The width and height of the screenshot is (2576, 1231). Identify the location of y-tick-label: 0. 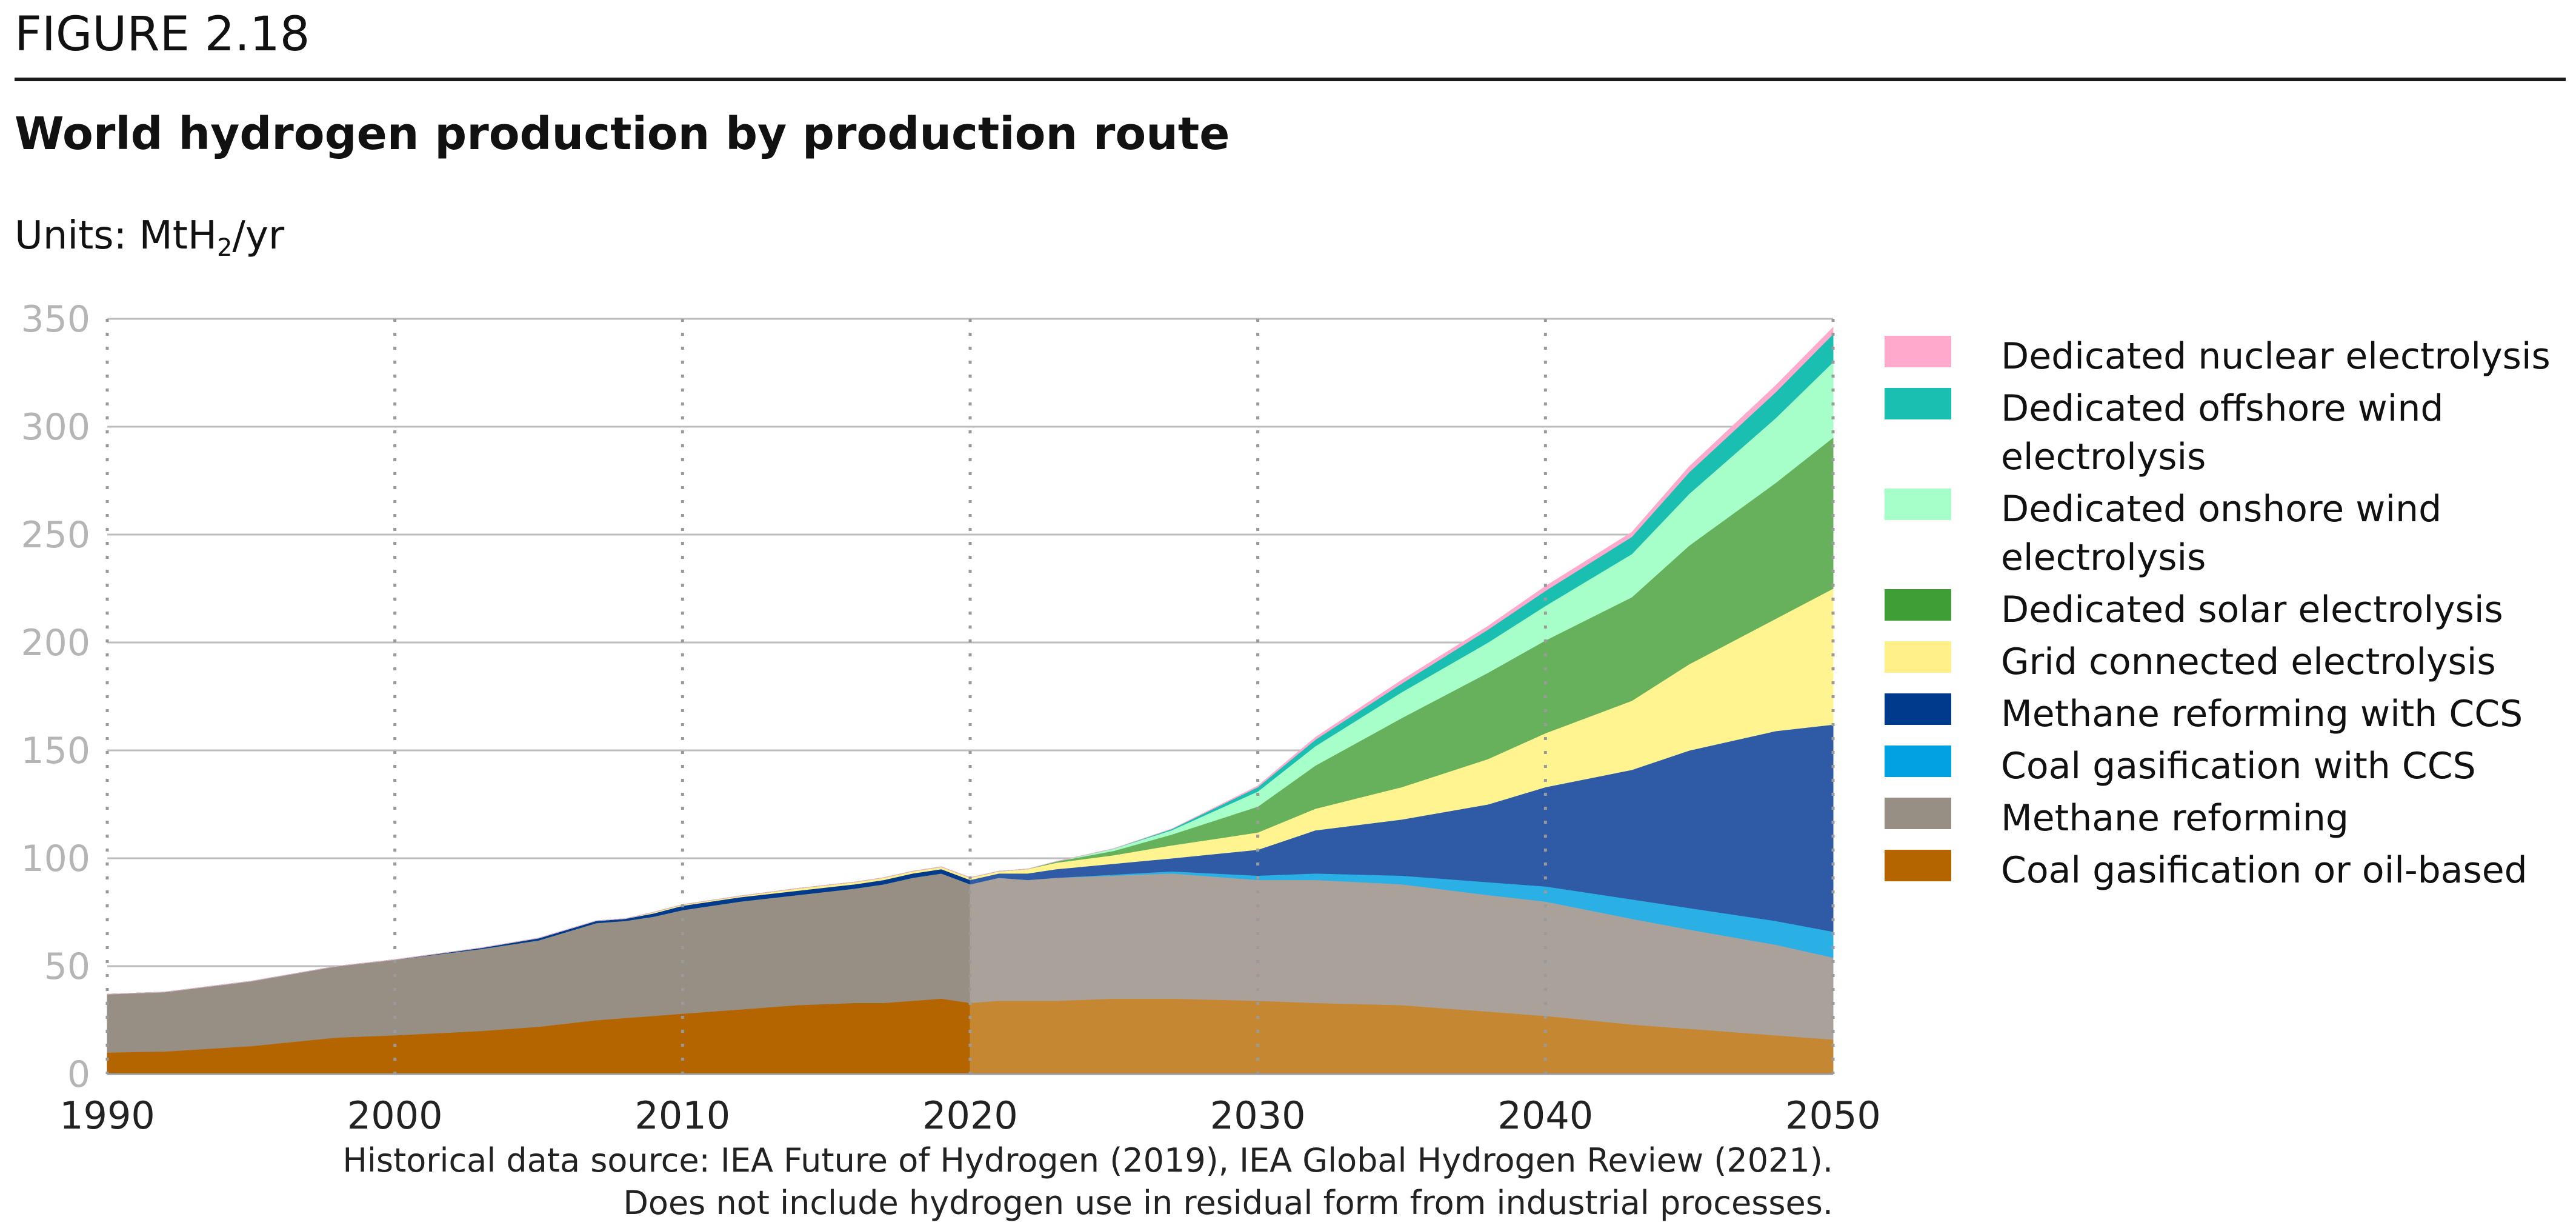
(78, 1074).